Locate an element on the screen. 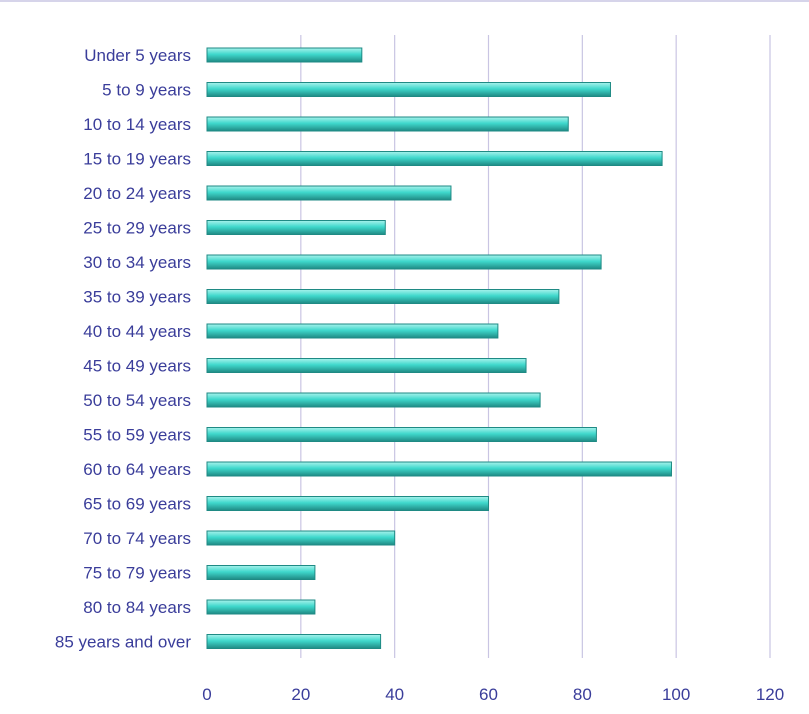  category-label: 30 to 34 years is located at coordinates (137, 262).